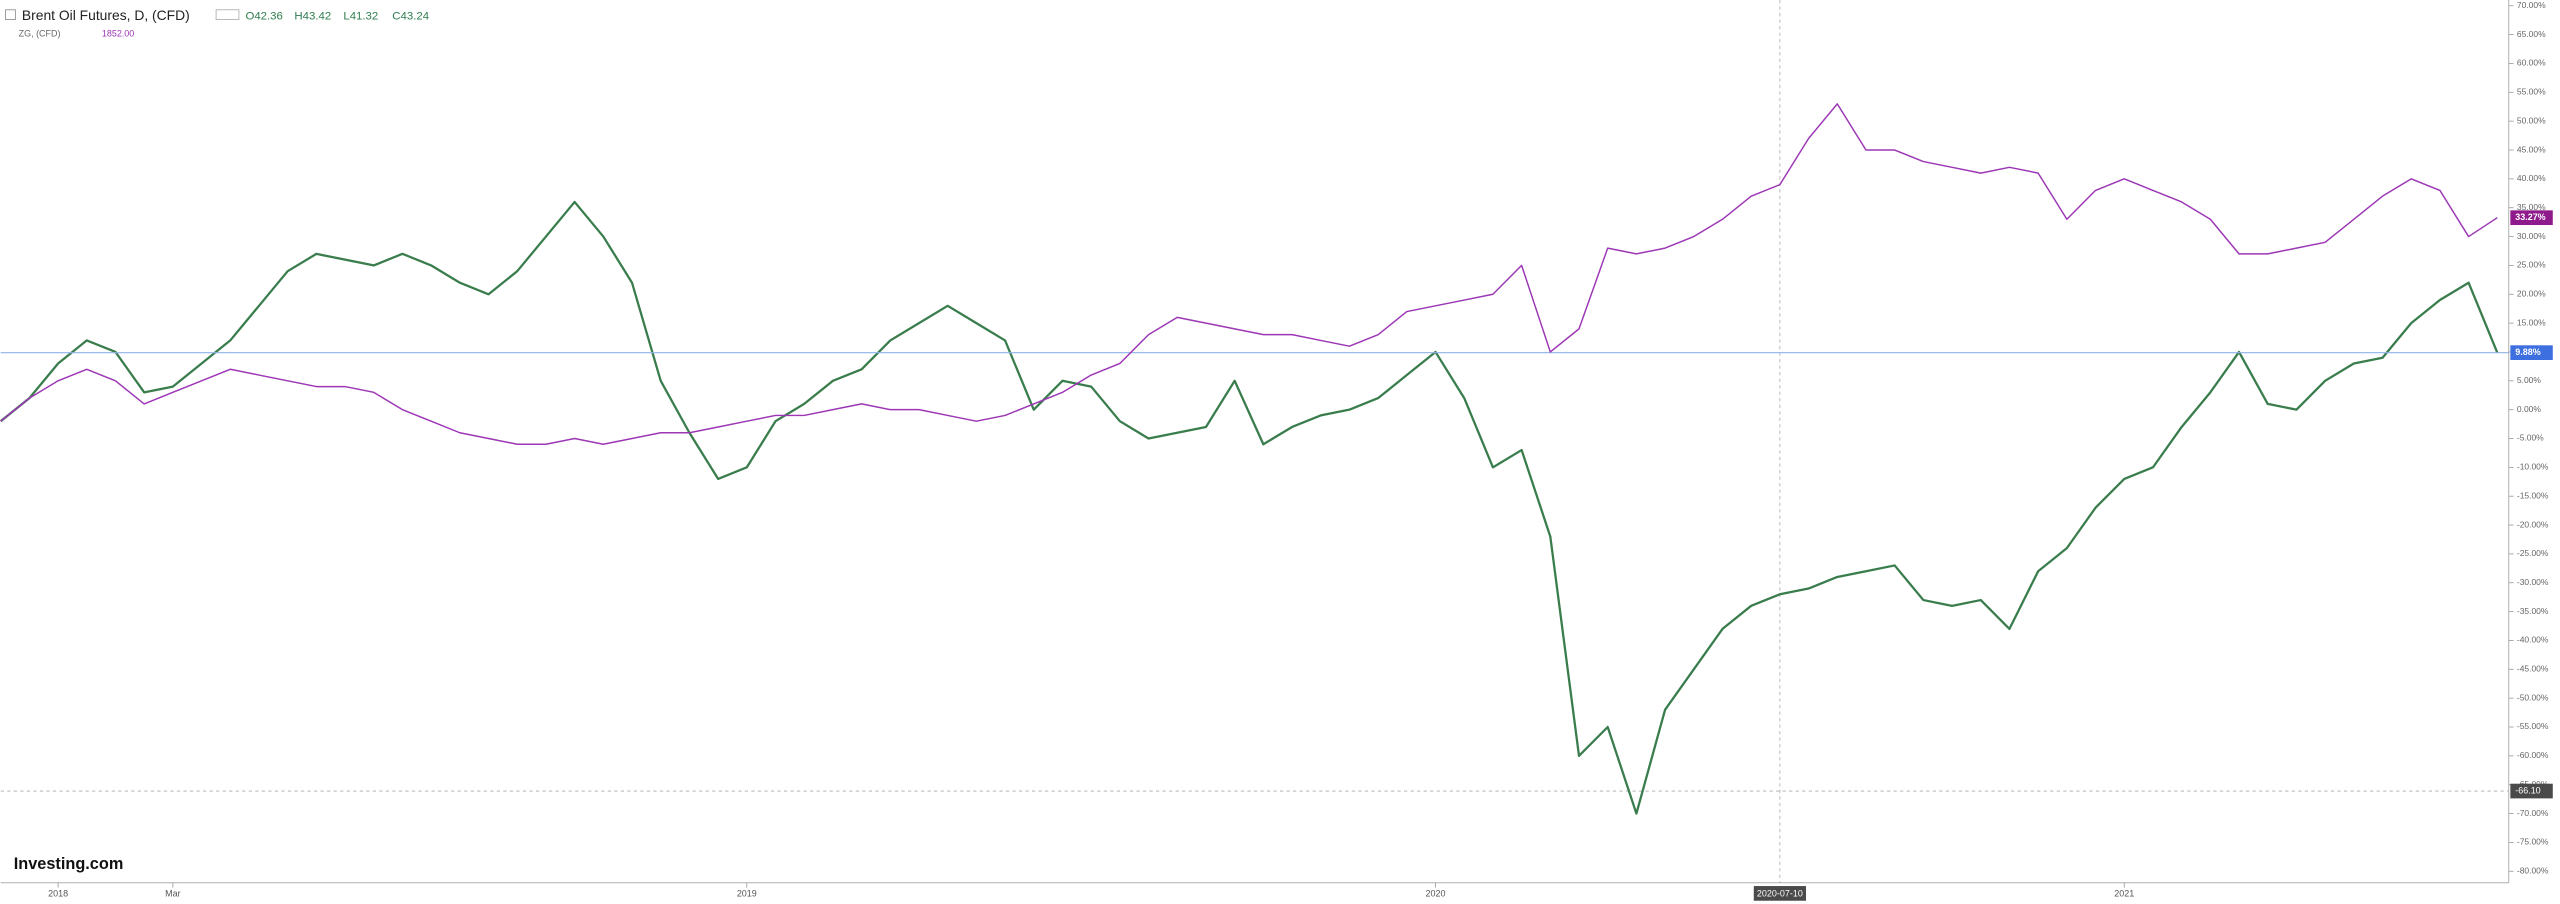  I want to click on y-tick-label: -10.00%, so click(2533, 467).